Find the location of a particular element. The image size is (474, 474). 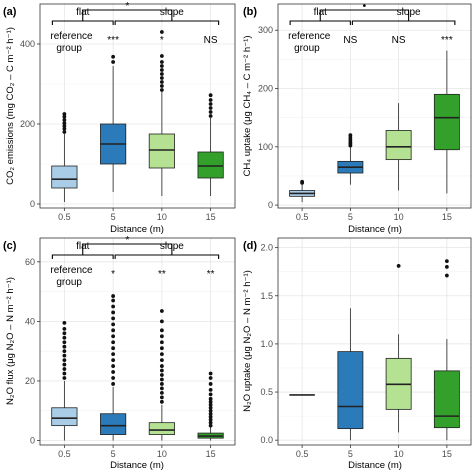

y-axis-label: N₂O uptake (μg N₂O – N m⁻² h⁻¹) is located at coordinates (247, 341).